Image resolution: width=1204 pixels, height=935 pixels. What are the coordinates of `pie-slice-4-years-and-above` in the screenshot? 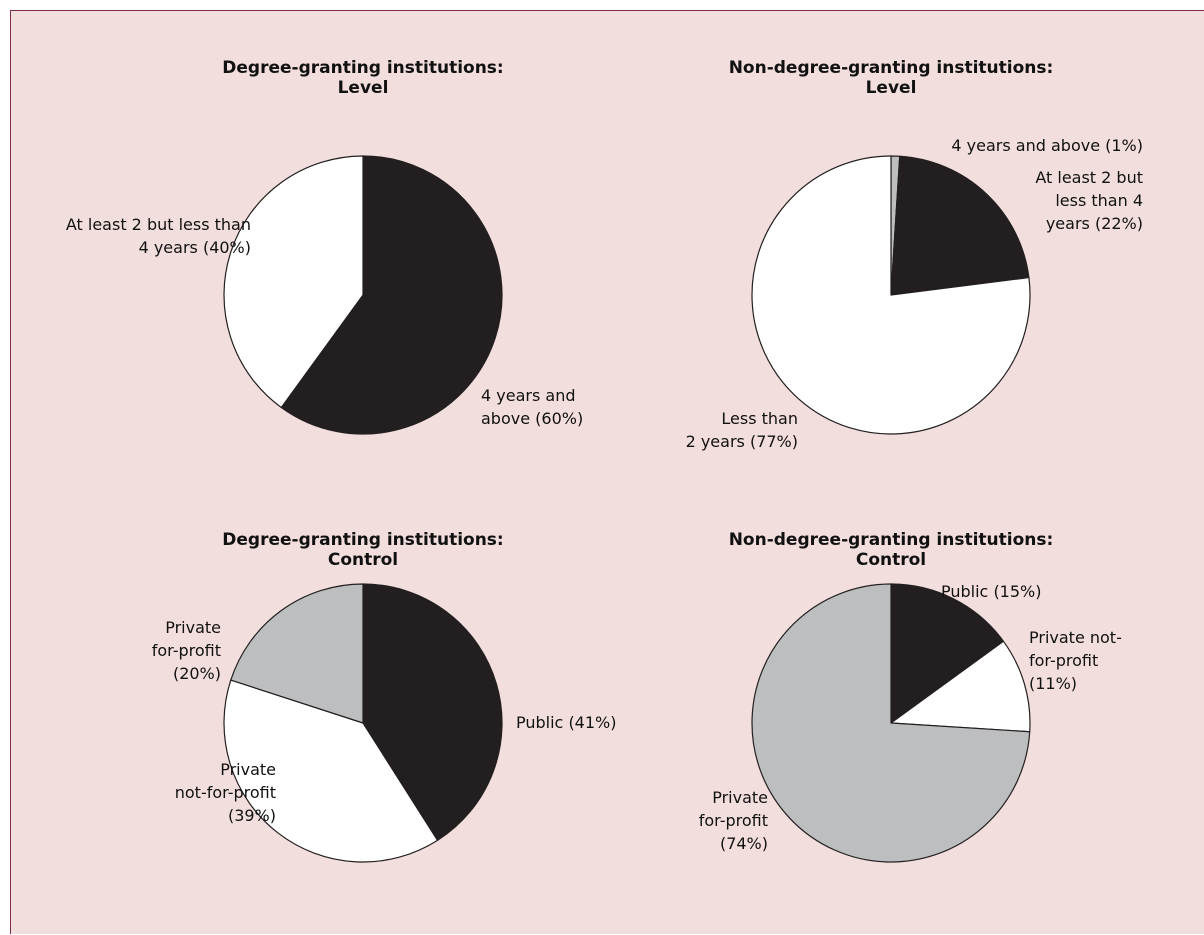 It's located at (391, 295).